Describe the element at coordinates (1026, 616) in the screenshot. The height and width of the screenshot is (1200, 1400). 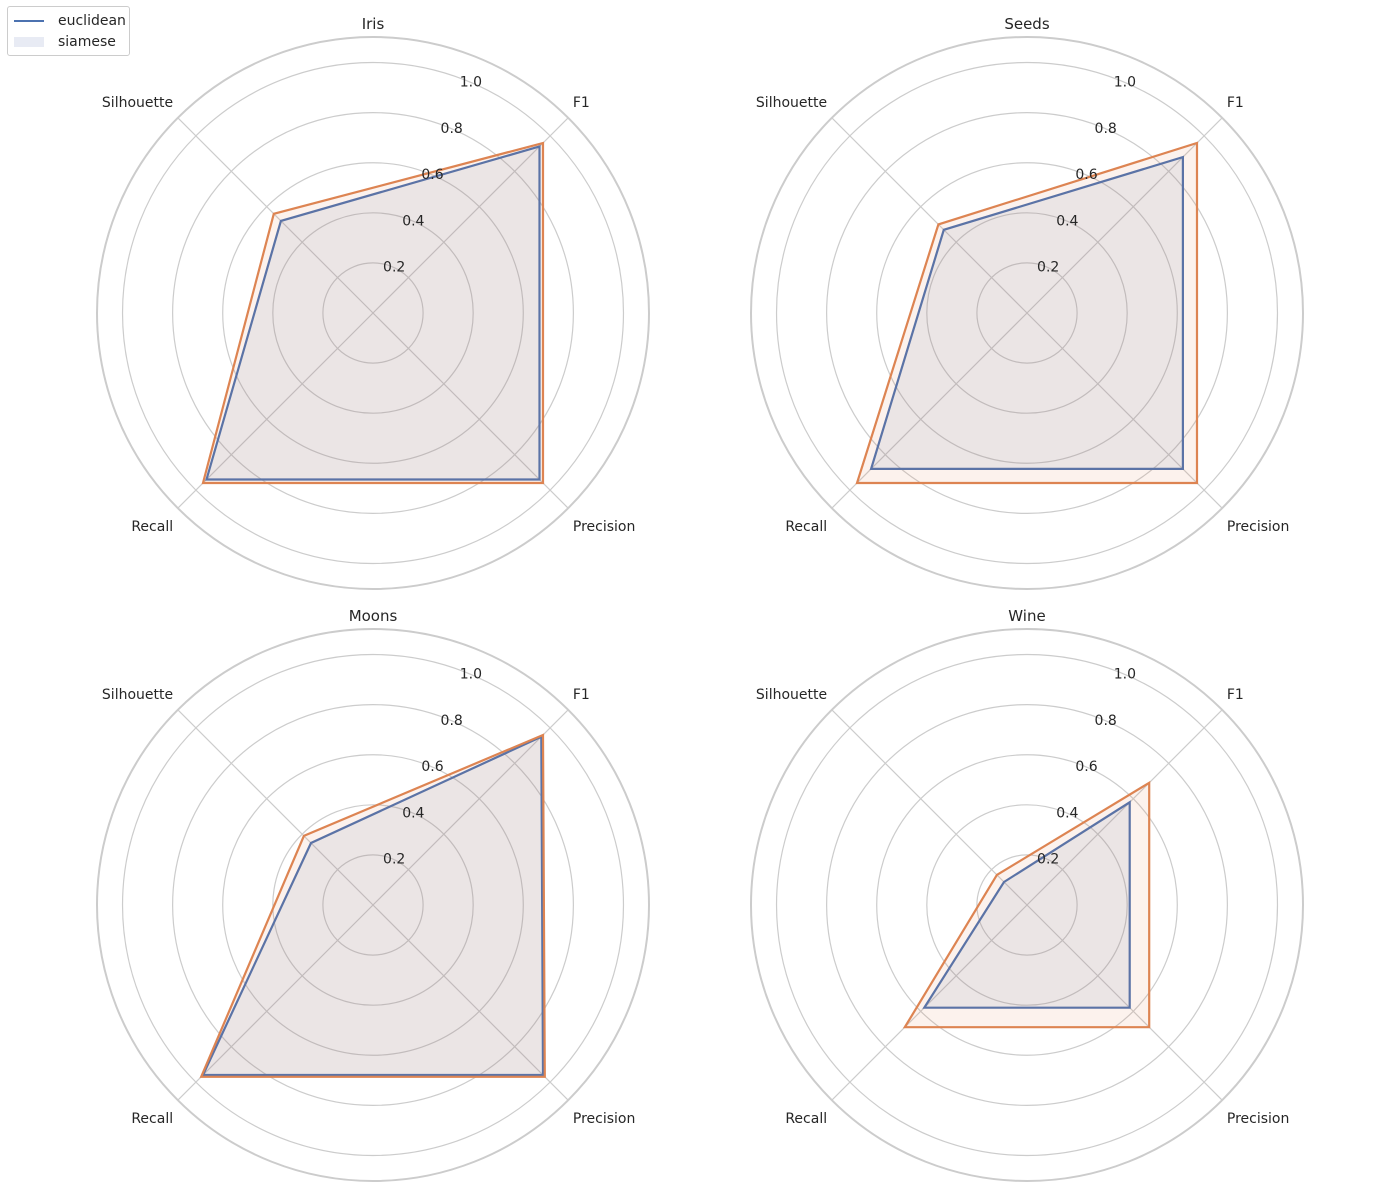
I see `chart-title: Wine` at that location.